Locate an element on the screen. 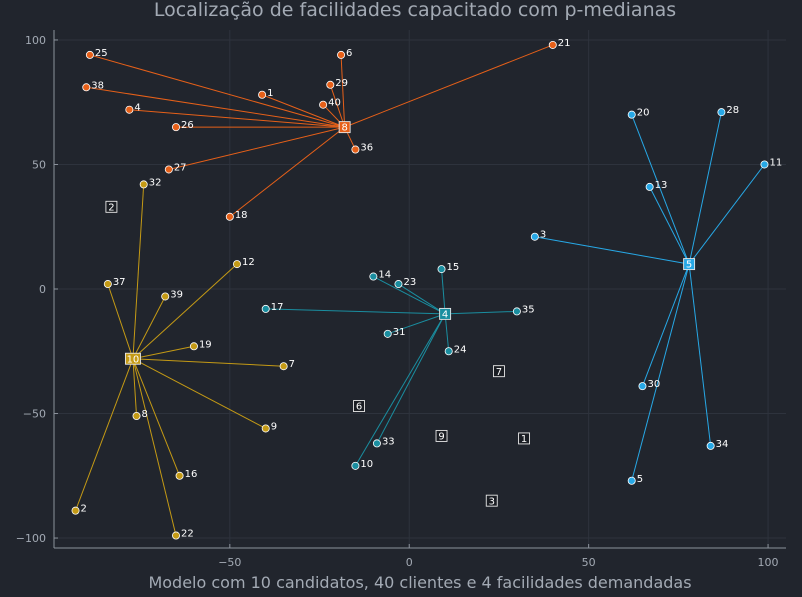  client-label: 21 is located at coordinates (564, 43).